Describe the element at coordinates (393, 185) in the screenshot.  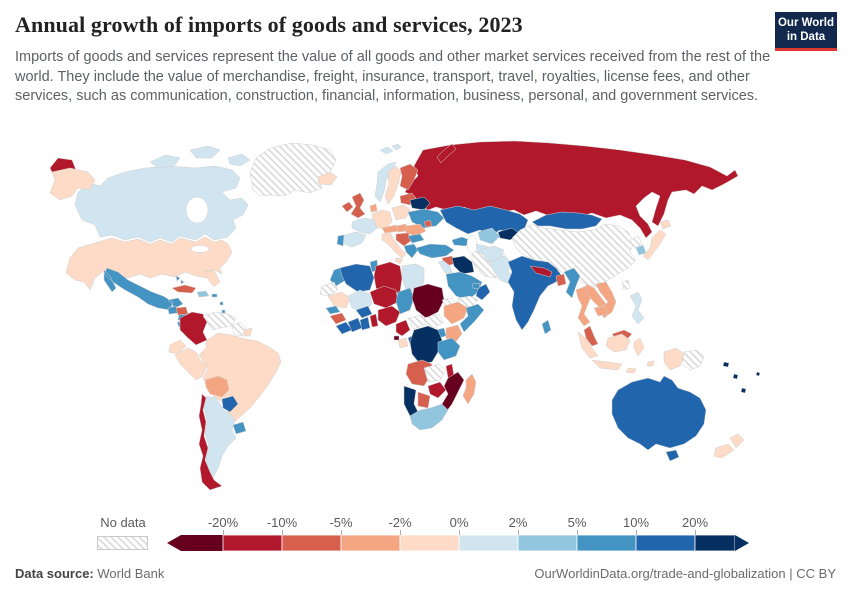
I see `region-sweden` at that location.